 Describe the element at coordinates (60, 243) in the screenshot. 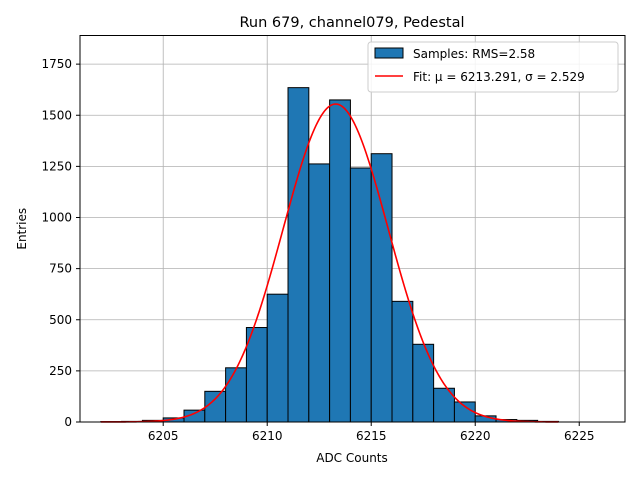

I see `y-axis-ticks: 0 250 500 750 1000 1250 1500 1750` at that location.